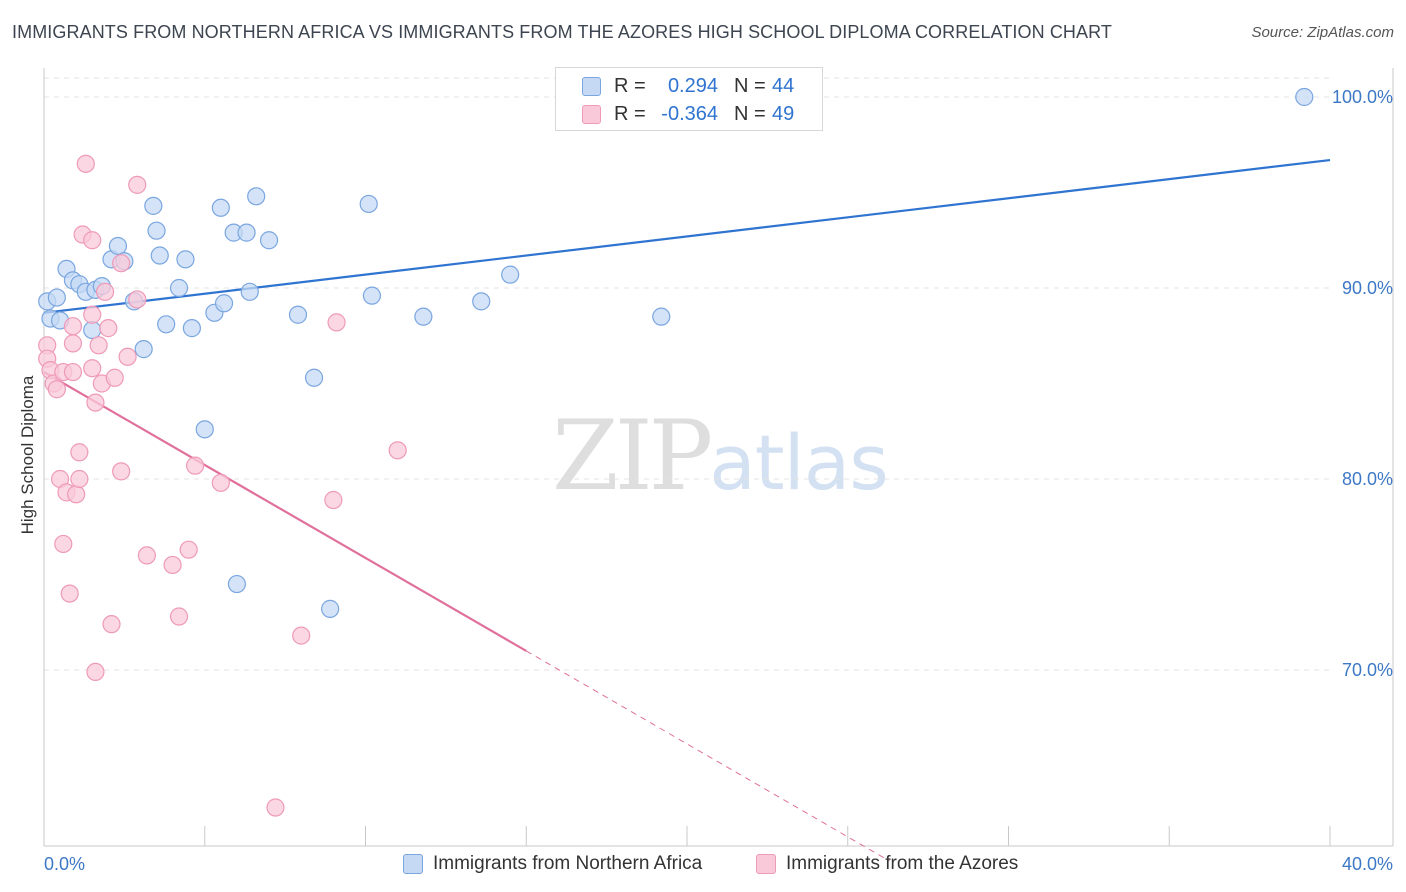  Describe the element at coordinates (568, 863) in the screenshot. I see `legend-label: Immigrants from Northern Africa` at that location.